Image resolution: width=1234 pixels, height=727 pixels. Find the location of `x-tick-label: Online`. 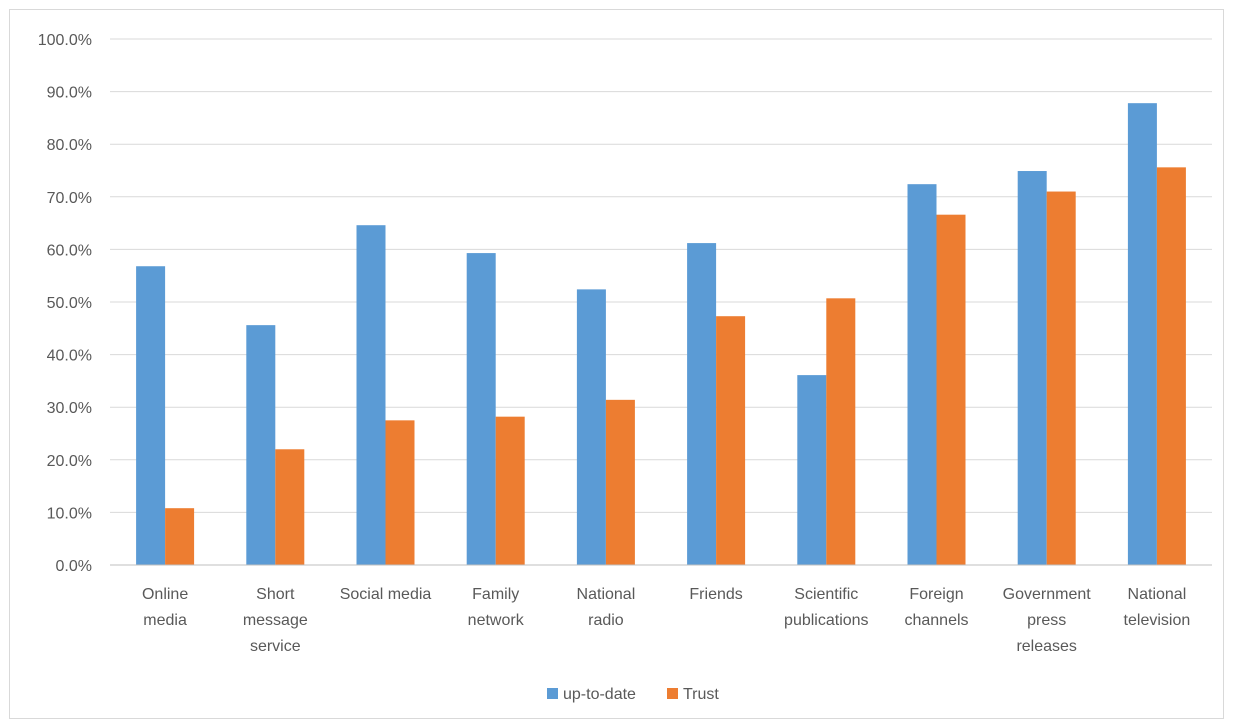

x-tick-label: Online is located at coordinates (165, 594).